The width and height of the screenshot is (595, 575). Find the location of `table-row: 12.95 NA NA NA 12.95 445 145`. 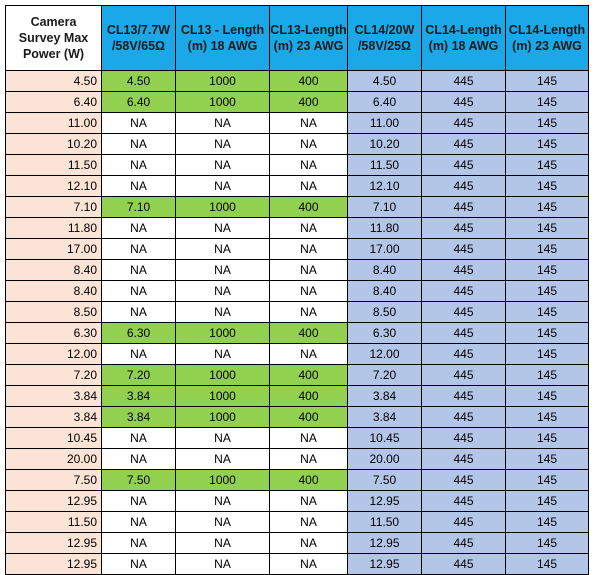

table-row: 12.95 NA NA NA 12.95 445 145 is located at coordinates (297, 501).